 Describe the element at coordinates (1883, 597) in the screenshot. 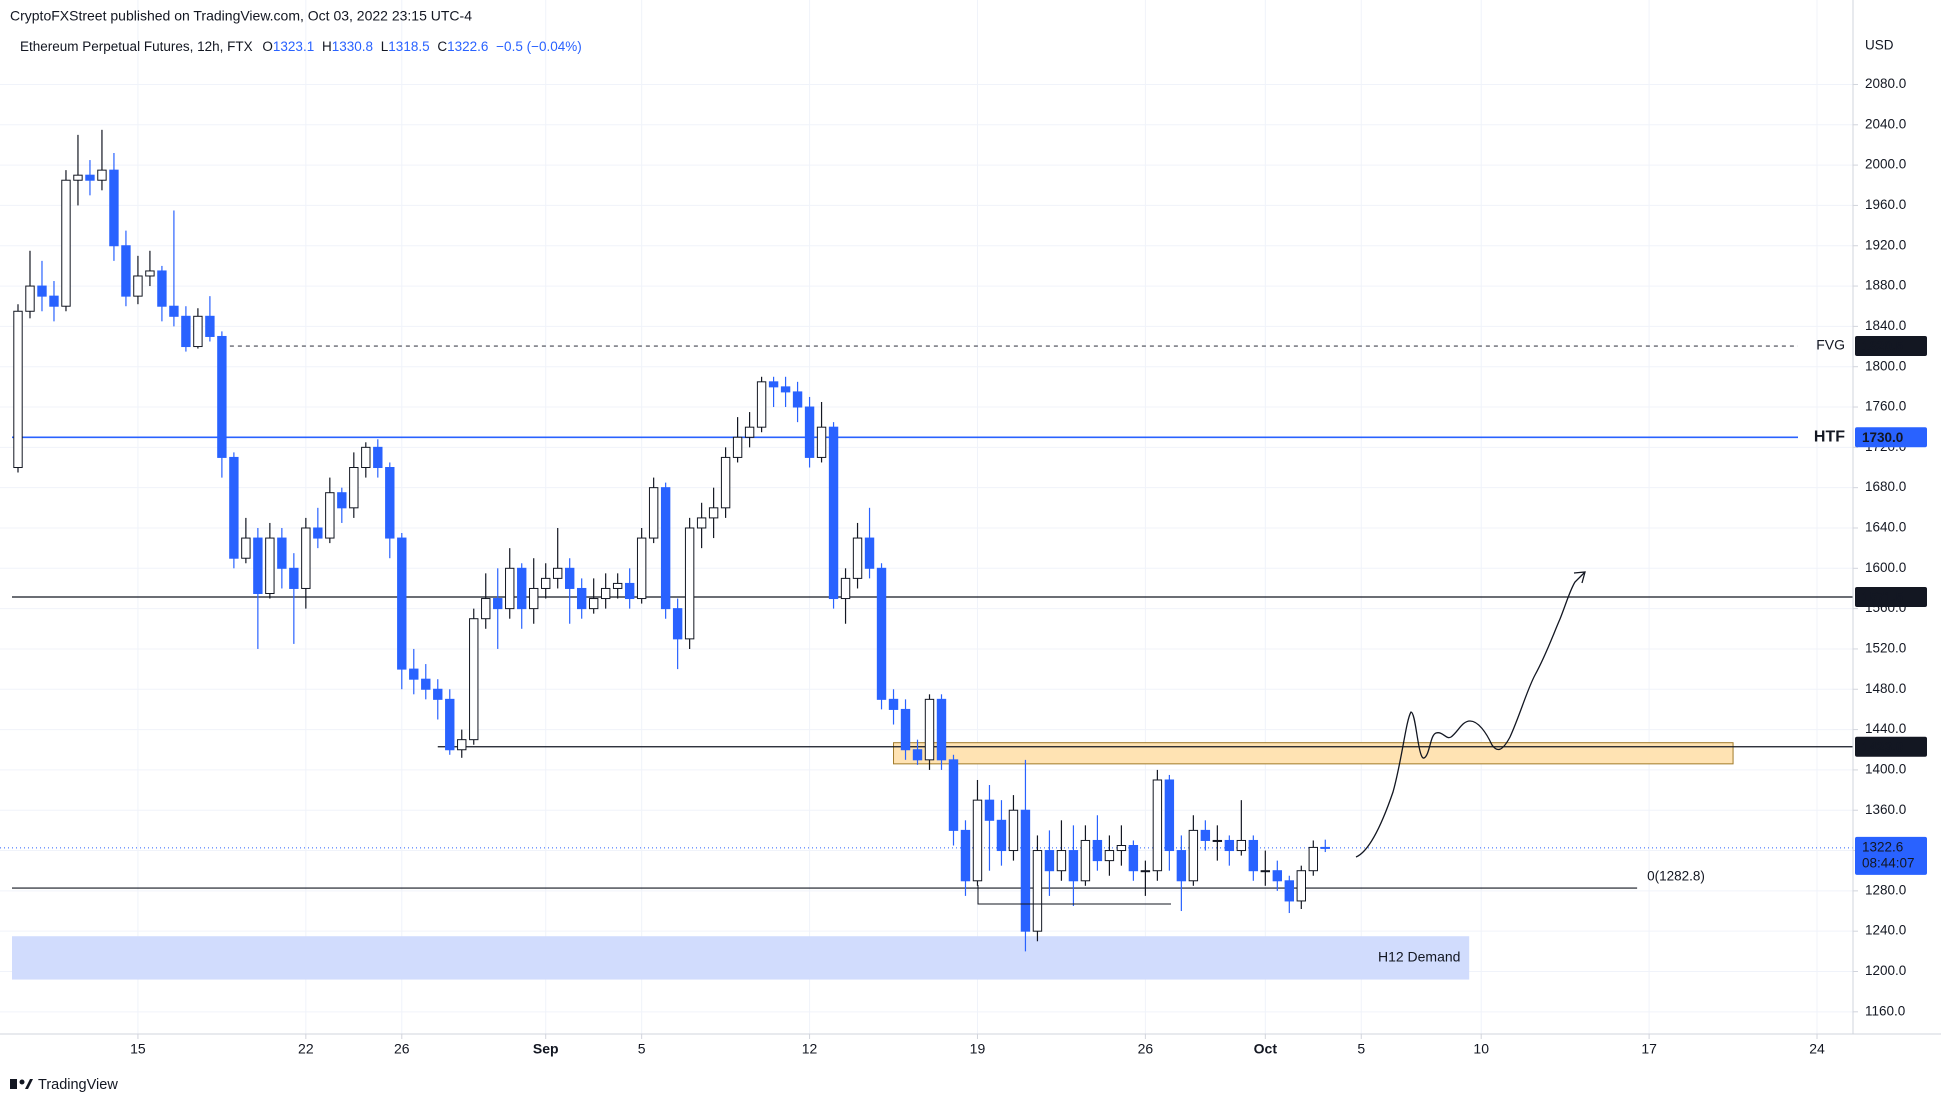

I see `price-tag-label: 1571.5` at that location.